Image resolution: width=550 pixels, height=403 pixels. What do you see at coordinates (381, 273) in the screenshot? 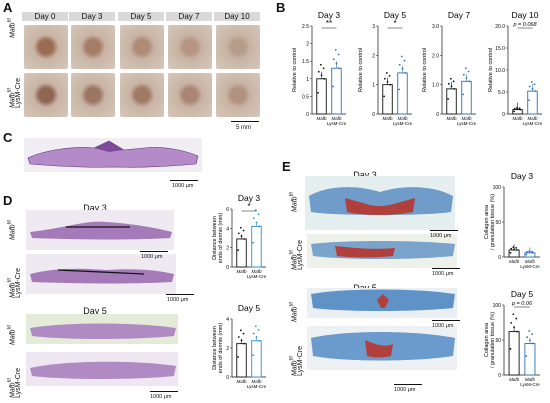
I see `panel-e-histology` at bounding box center [381, 273].